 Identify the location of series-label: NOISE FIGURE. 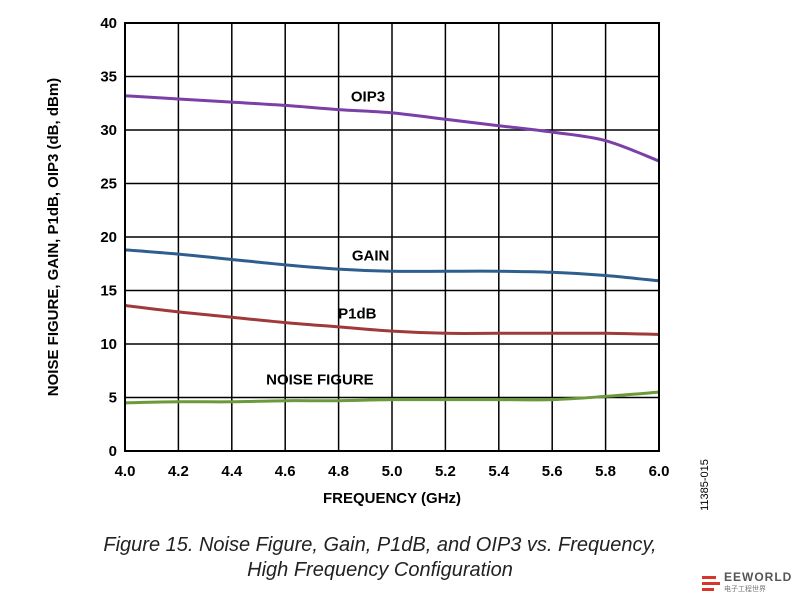
(320, 380).